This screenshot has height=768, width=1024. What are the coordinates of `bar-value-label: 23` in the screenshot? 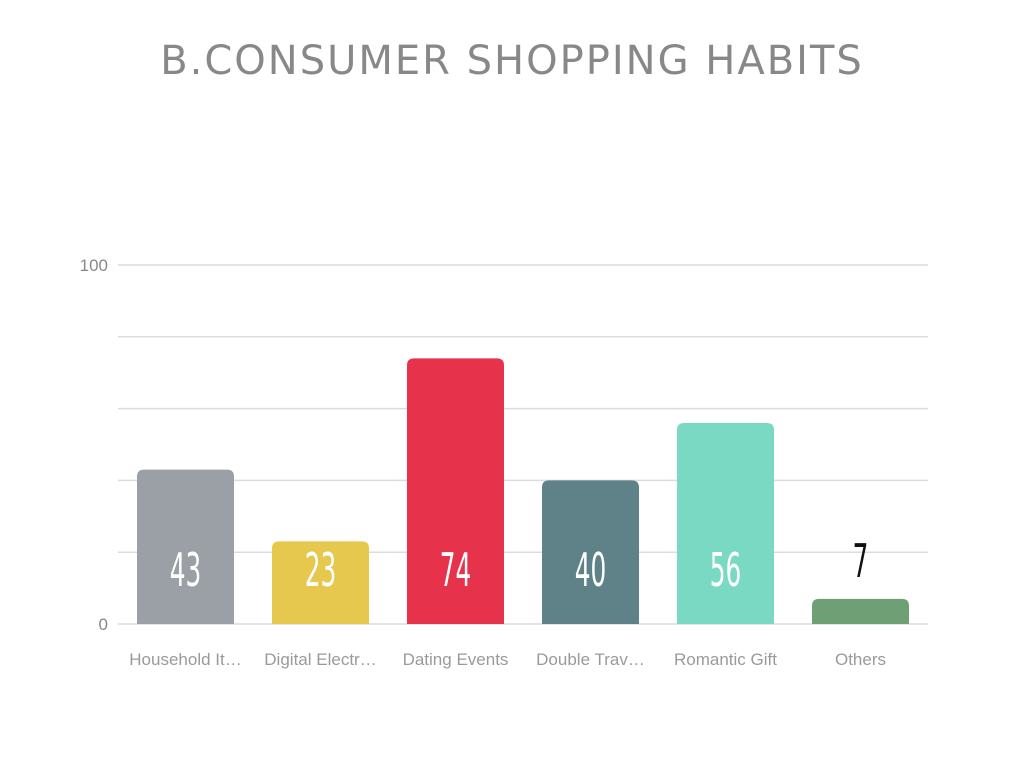 It's located at (321, 571).